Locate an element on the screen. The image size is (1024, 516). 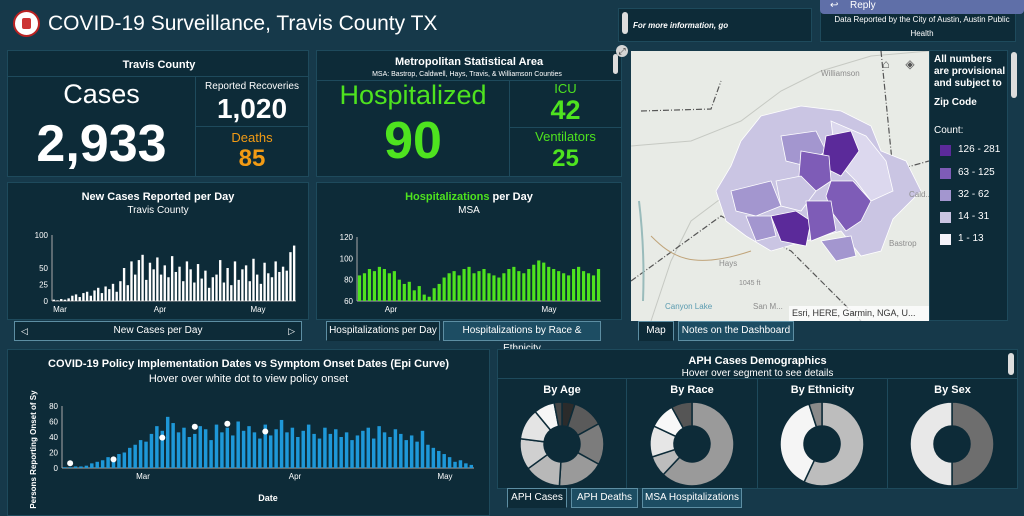
tab-hospitalizations-per-day: Hospitalizations per Day is located at coordinates (383, 331).